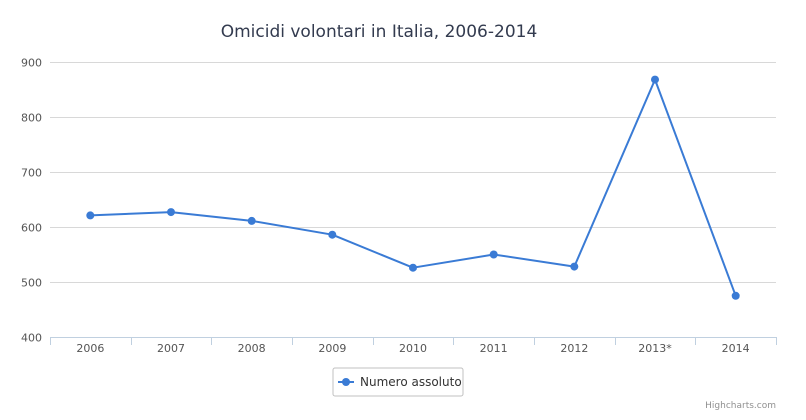  What do you see at coordinates (346, 382) in the screenshot?
I see `legend-marker-icon` at bounding box center [346, 382].